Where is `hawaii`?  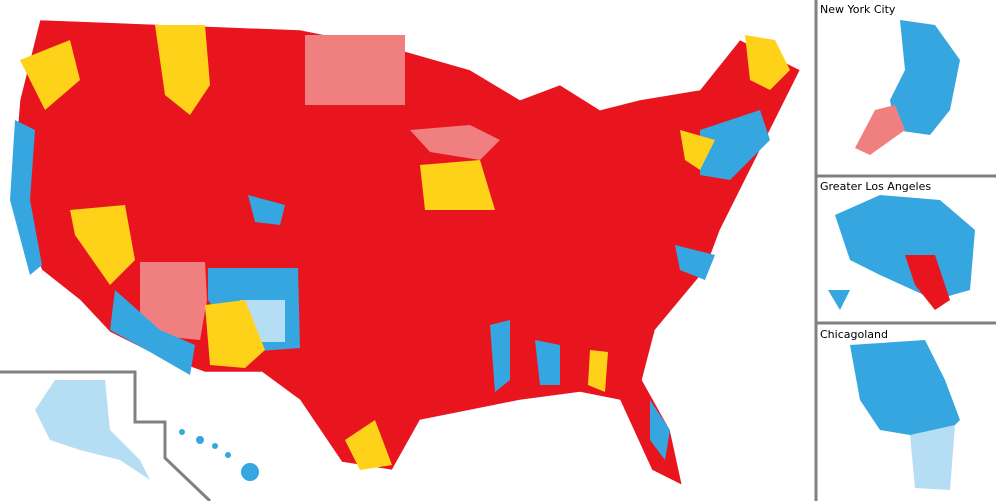
hawaii is located at coordinates (219, 455).